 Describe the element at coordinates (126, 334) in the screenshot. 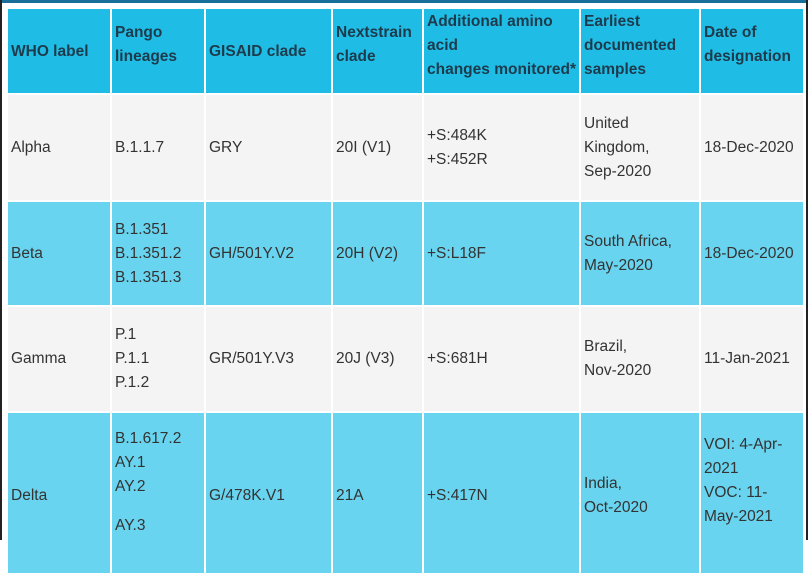

I see `cell-line: P.1` at that location.